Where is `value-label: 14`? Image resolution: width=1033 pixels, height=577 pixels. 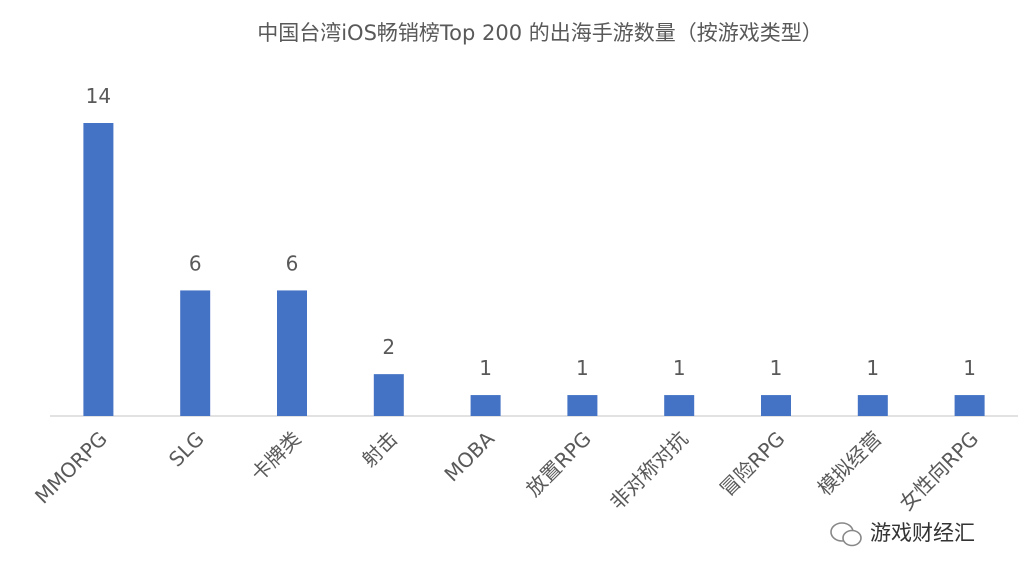
value-label: 14 is located at coordinates (98, 96).